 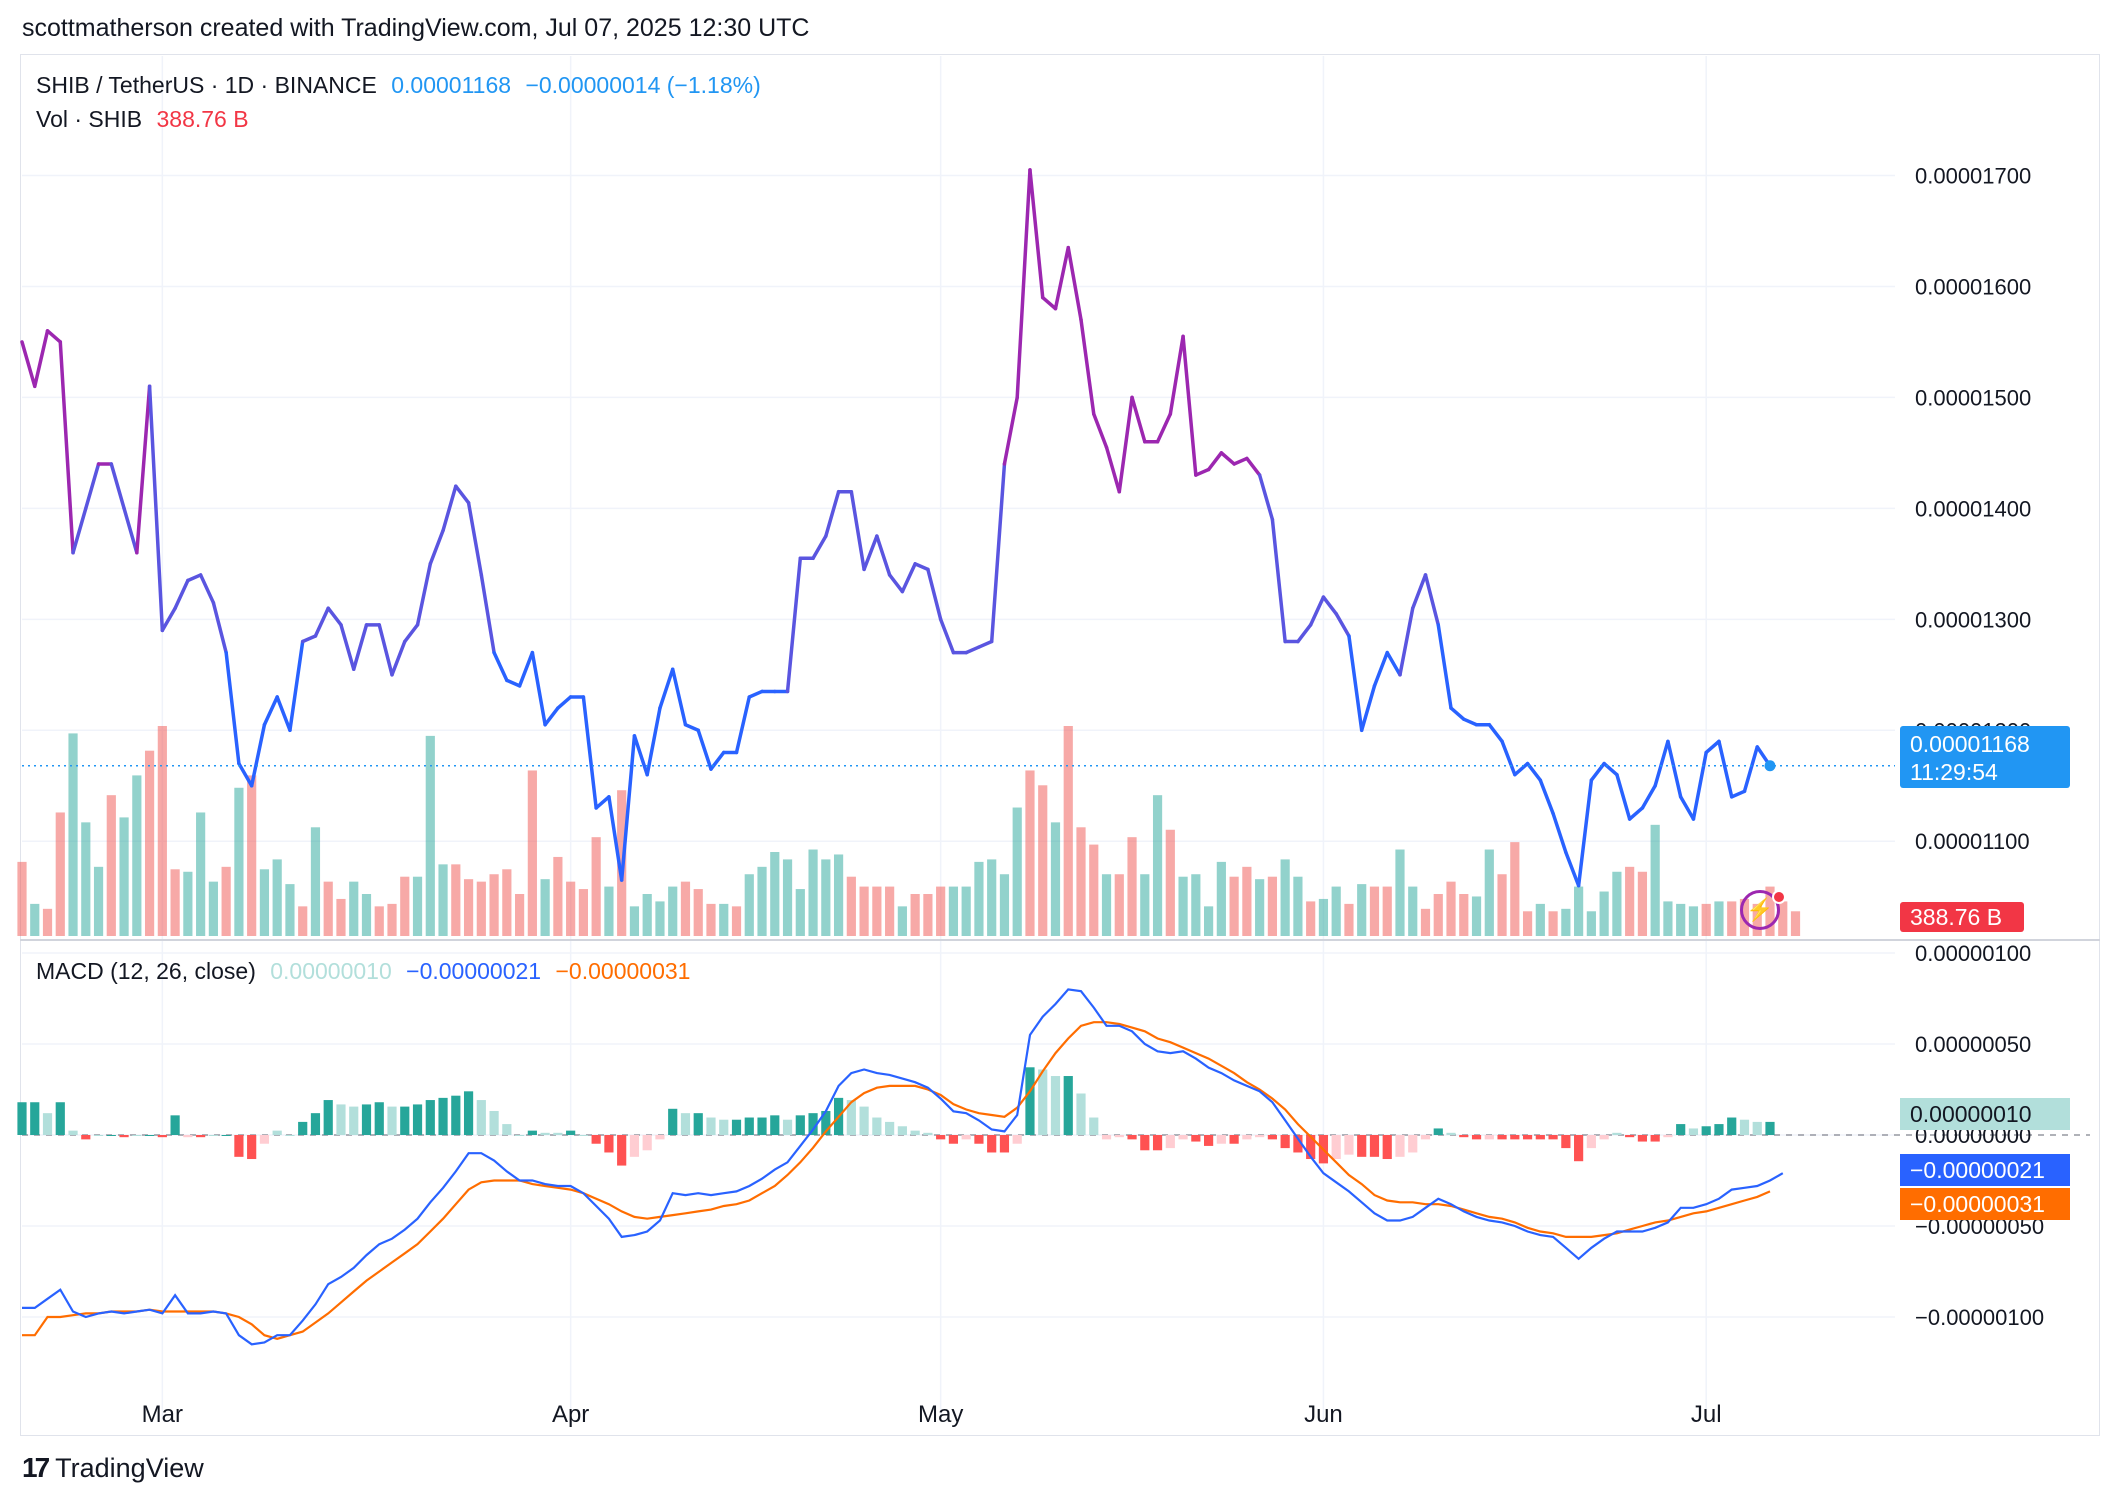 I want to click on volume-badge: 388.76 B, so click(x=1962, y=917).